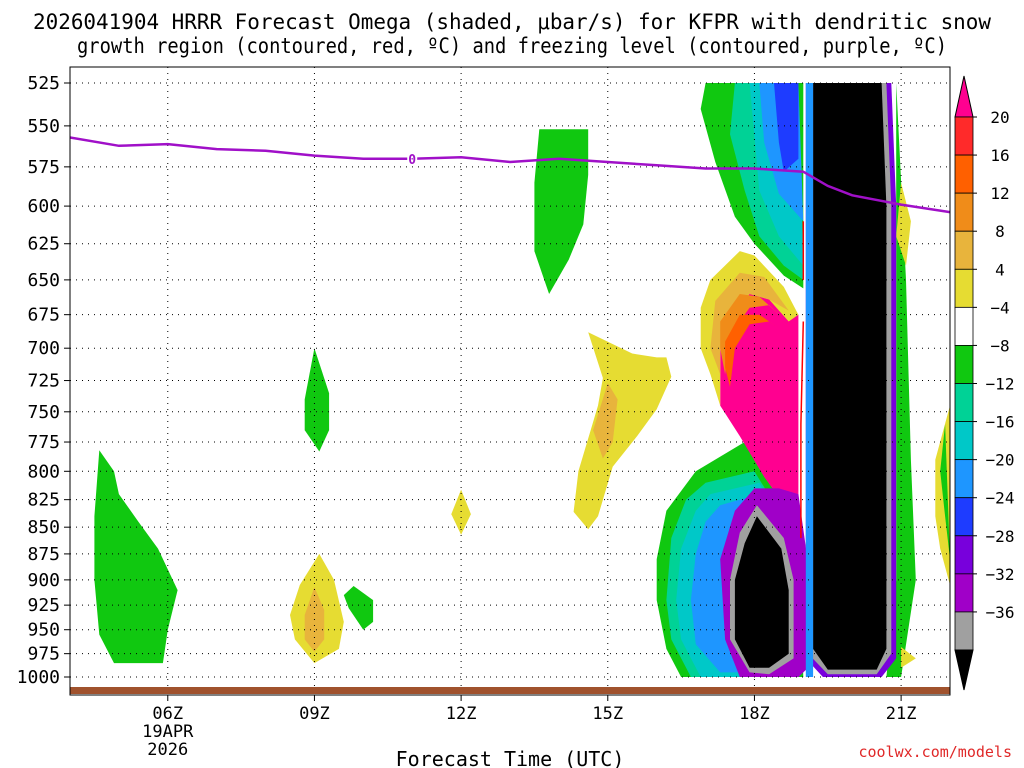 The height and width of the screenshot is (768, 1024). I want to click on omega-region-u1, so click(809, 380).